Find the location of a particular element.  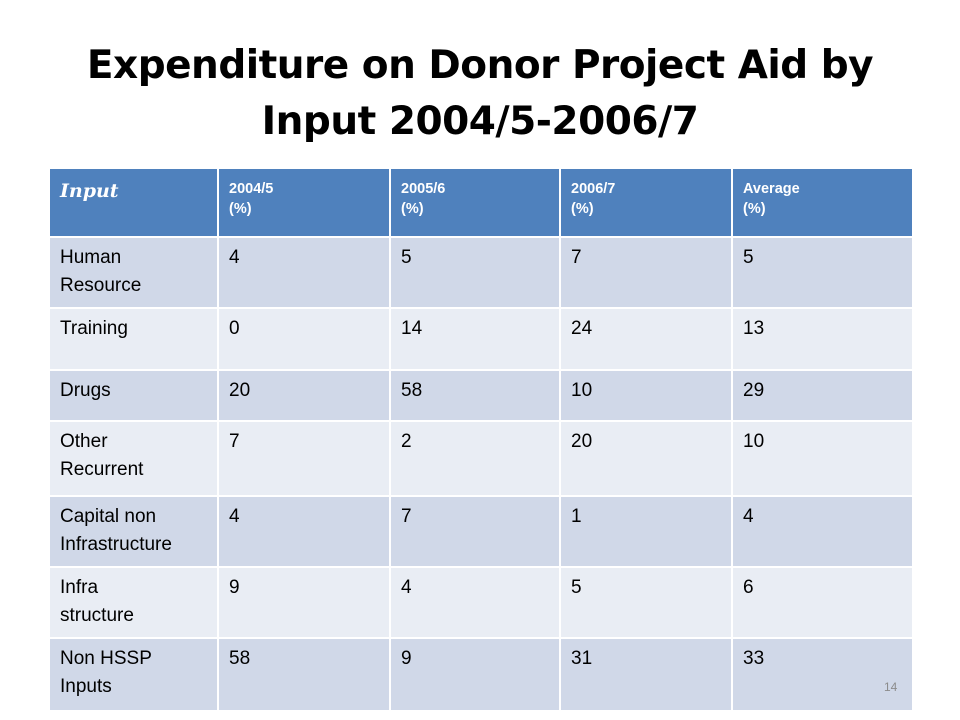

row-label-line-1: Other is located at coordinates (84, 441).